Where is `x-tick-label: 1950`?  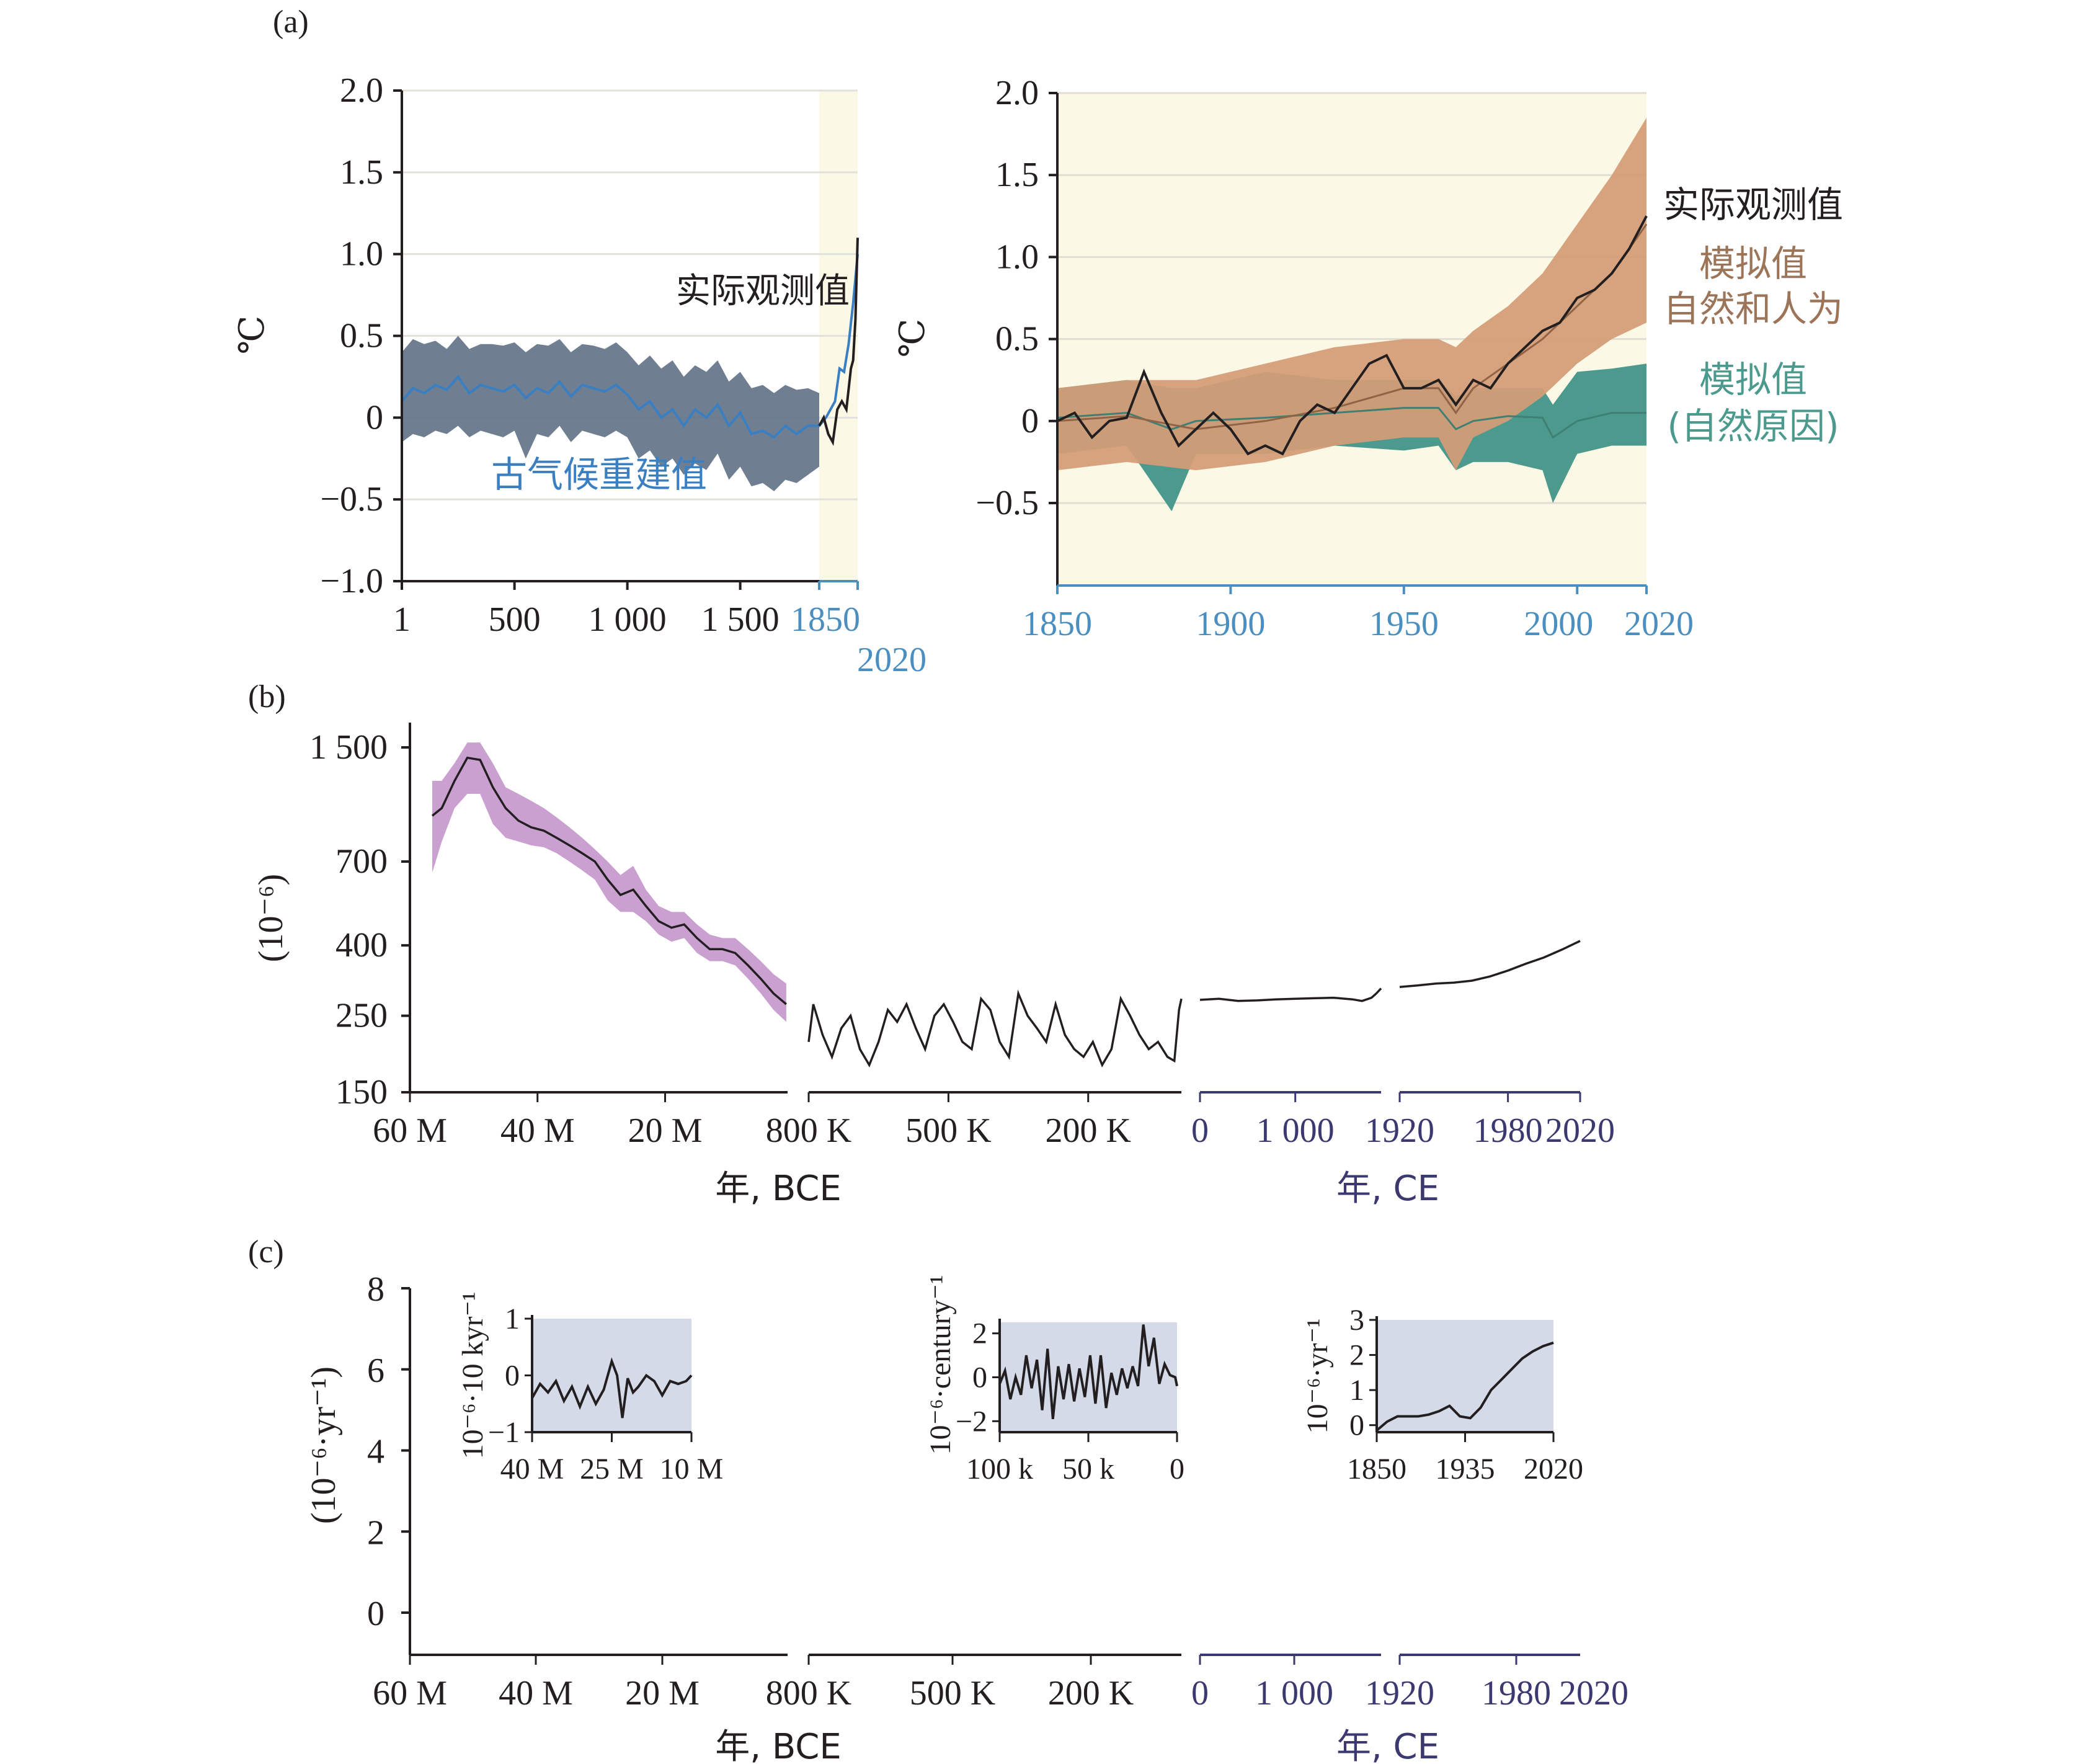 x-tick-label: 1950 is located at coordinates (1404, 624).